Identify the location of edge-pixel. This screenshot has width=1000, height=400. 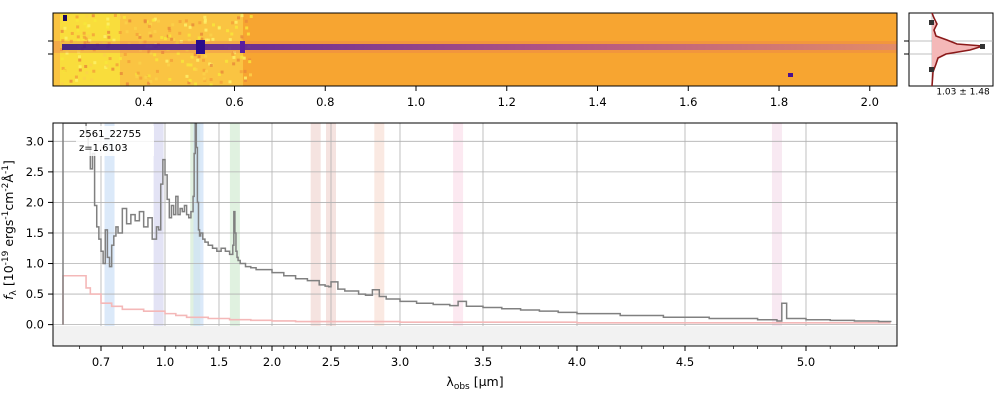
(65, 18).